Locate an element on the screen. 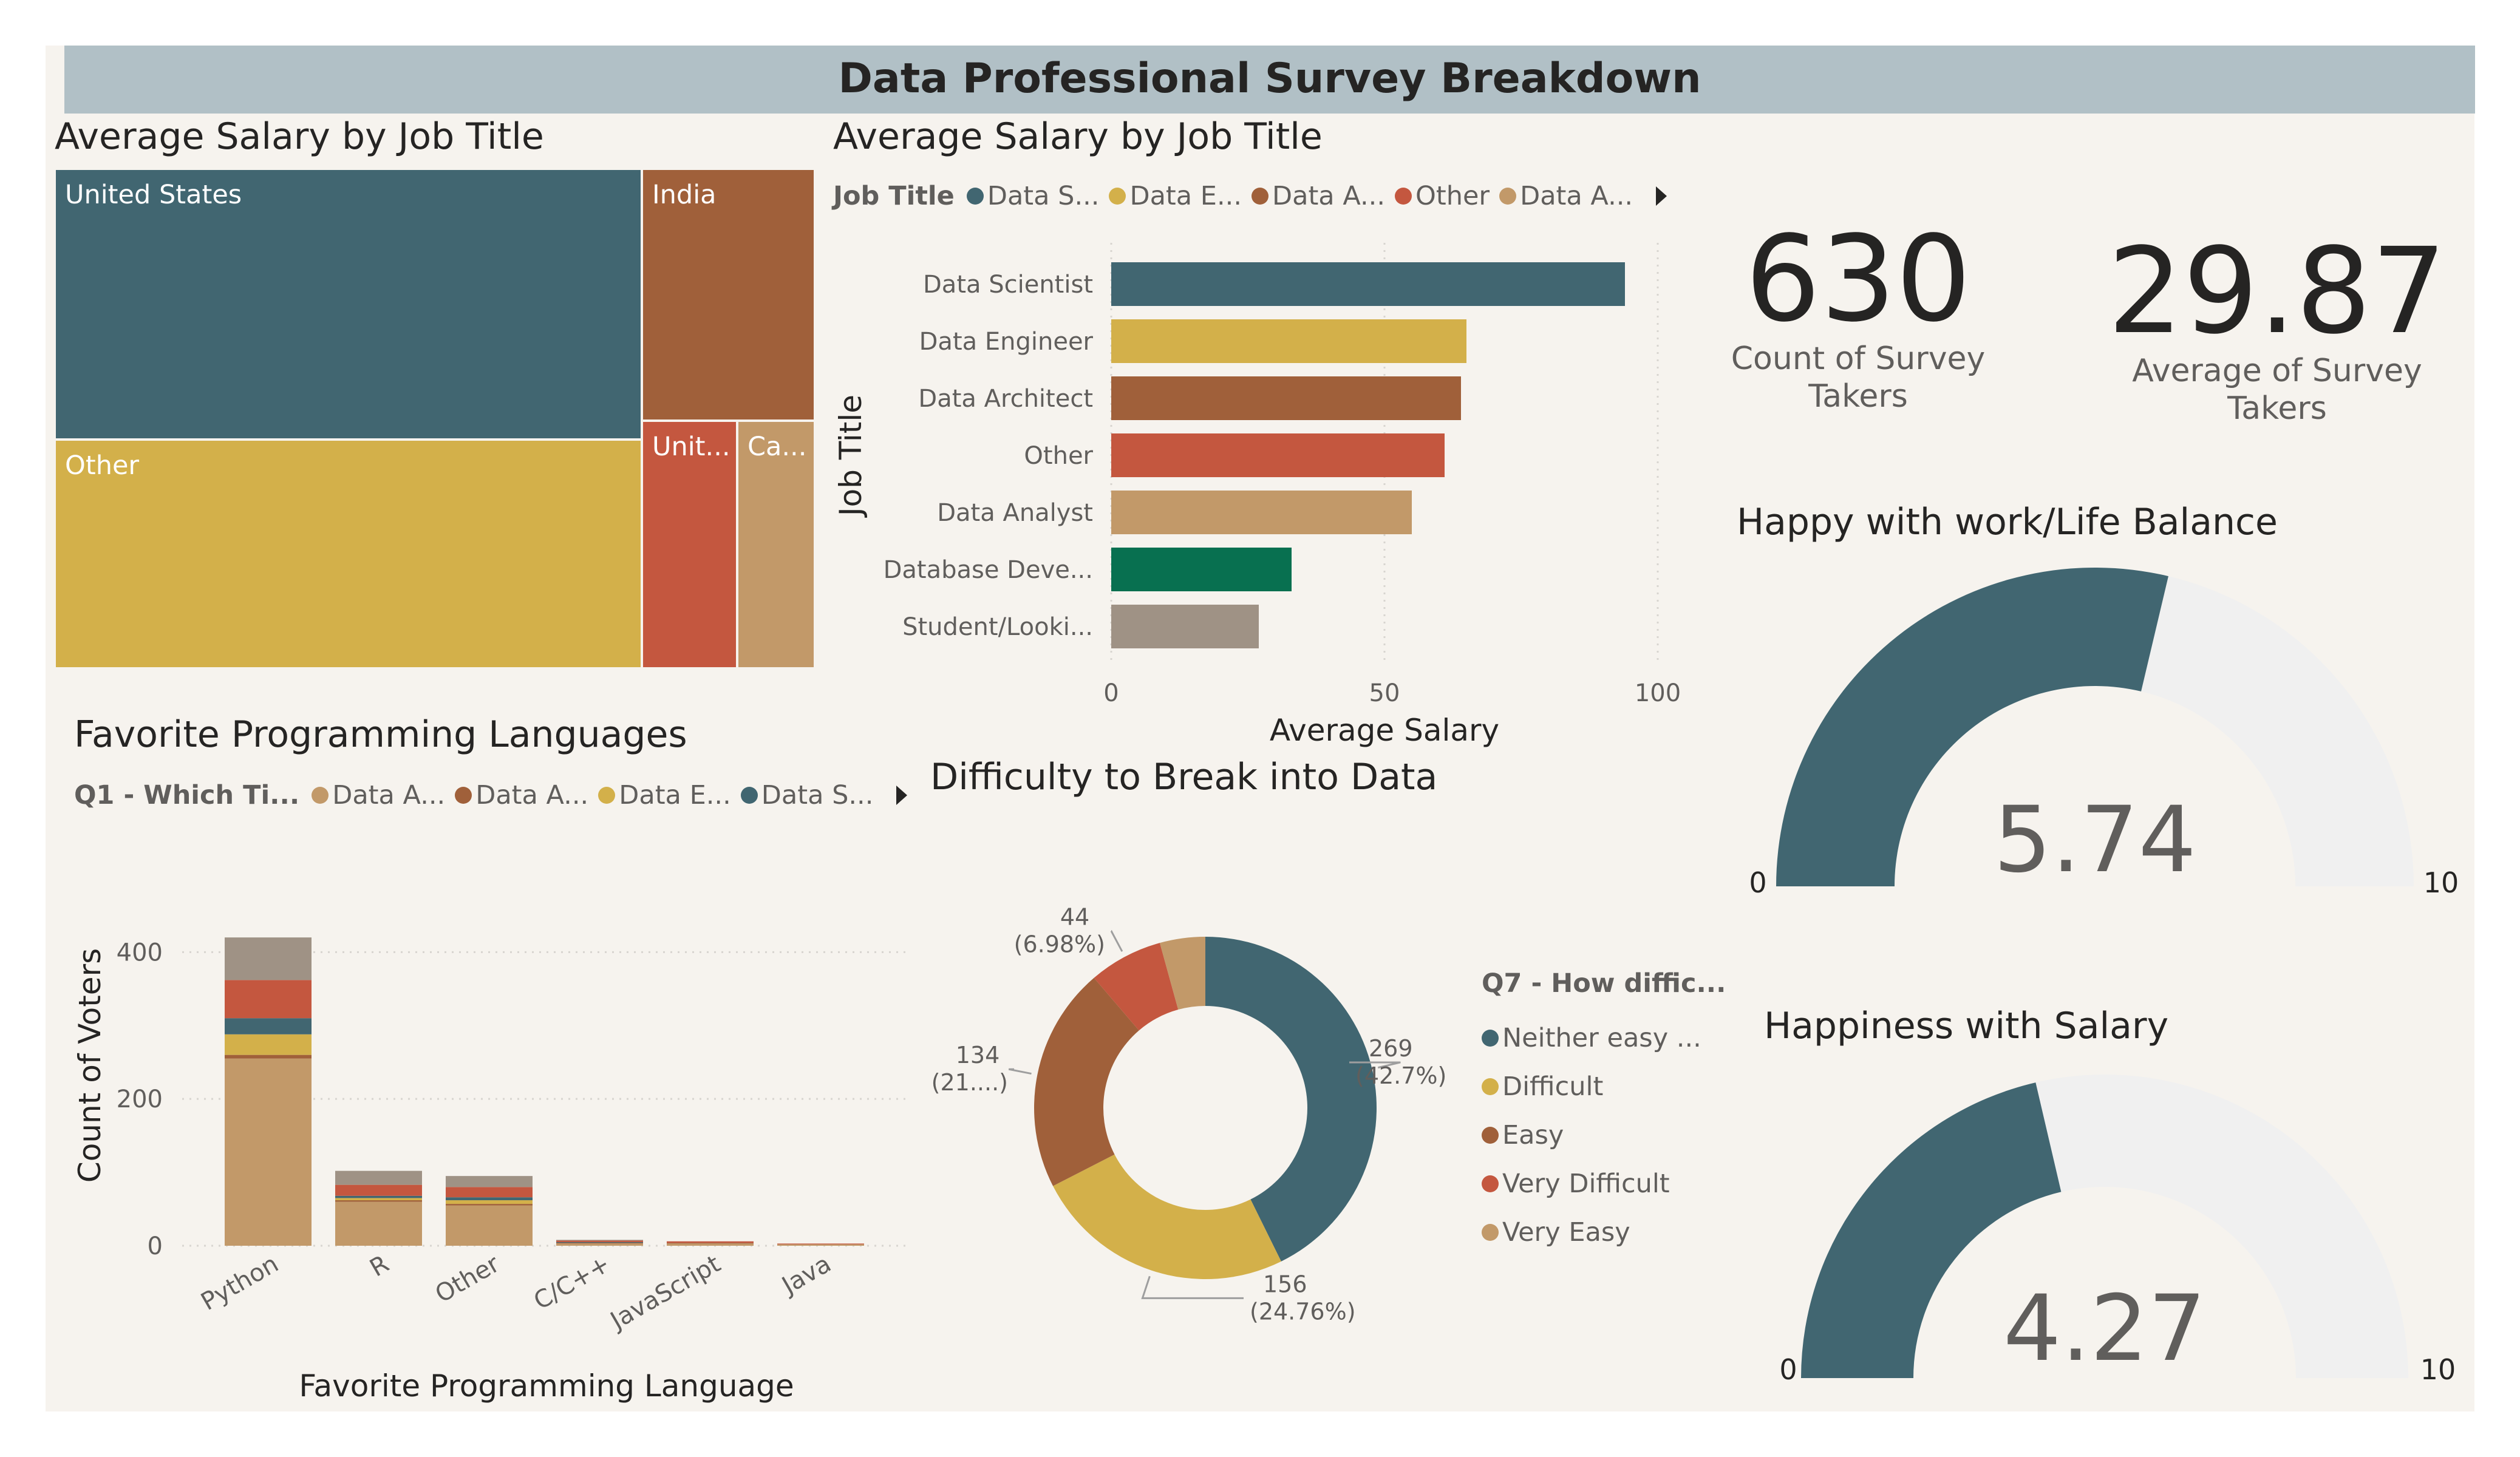 Image resolution: width=2520 pixels, height=1457 pixels. donut-legend-item: Very Easy is located at coordinates (1604, 1232).